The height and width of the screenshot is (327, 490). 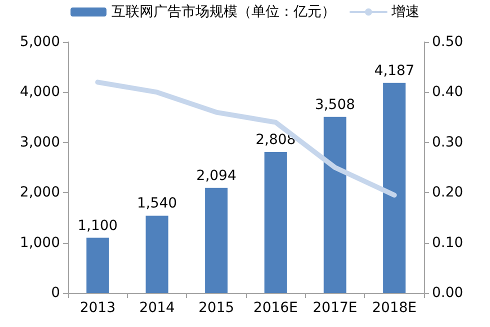 What do you see at coordinates (394, 70) in the screenshot?
I see `data-label: 4,187` at bounding box center [394, 70].